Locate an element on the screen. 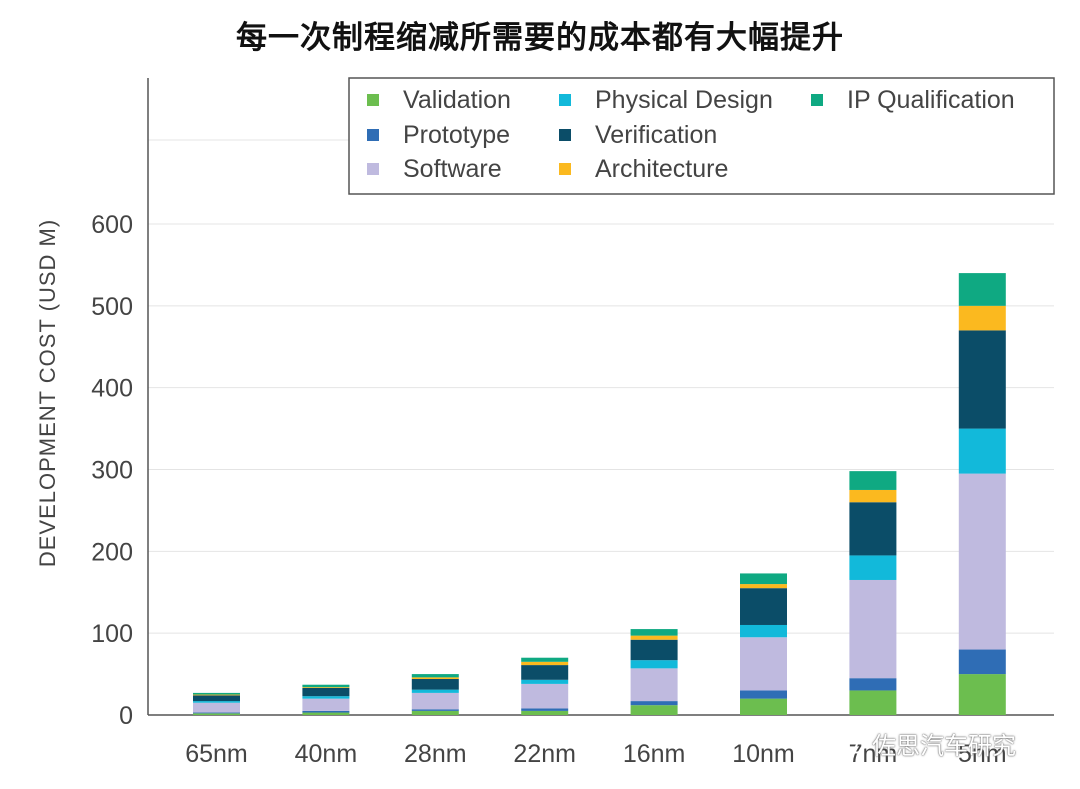 This screenshot has width=1080, height=789. bar-16nm-architecture is located at coordinates (654, 637).